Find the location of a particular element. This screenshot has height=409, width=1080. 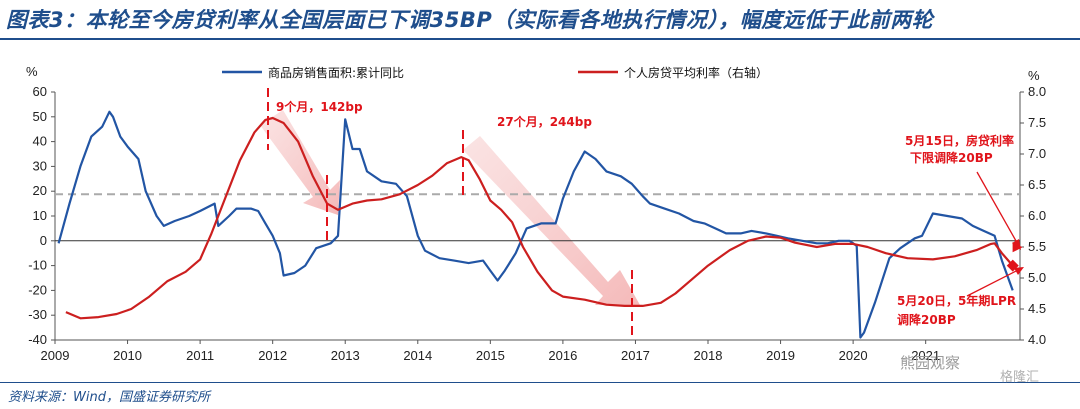

x-tick-label: 2010 is located at coordinates (127, 355).